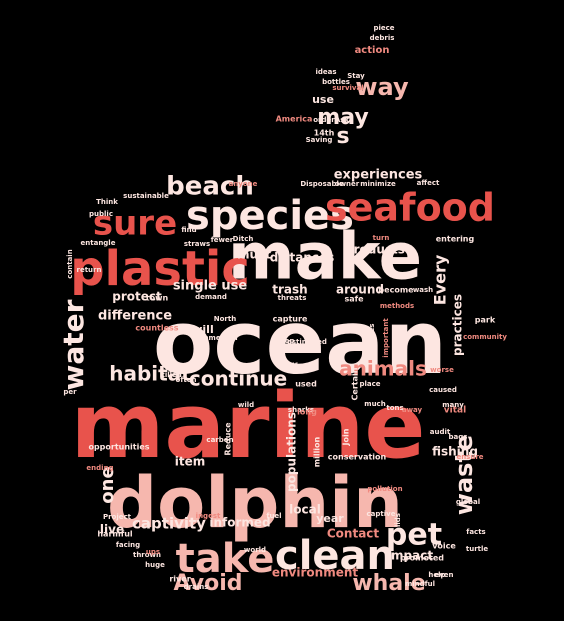 The width and height of the screenshot is (564, 621). I want to click on cloud-word: public, so click(101, 214).